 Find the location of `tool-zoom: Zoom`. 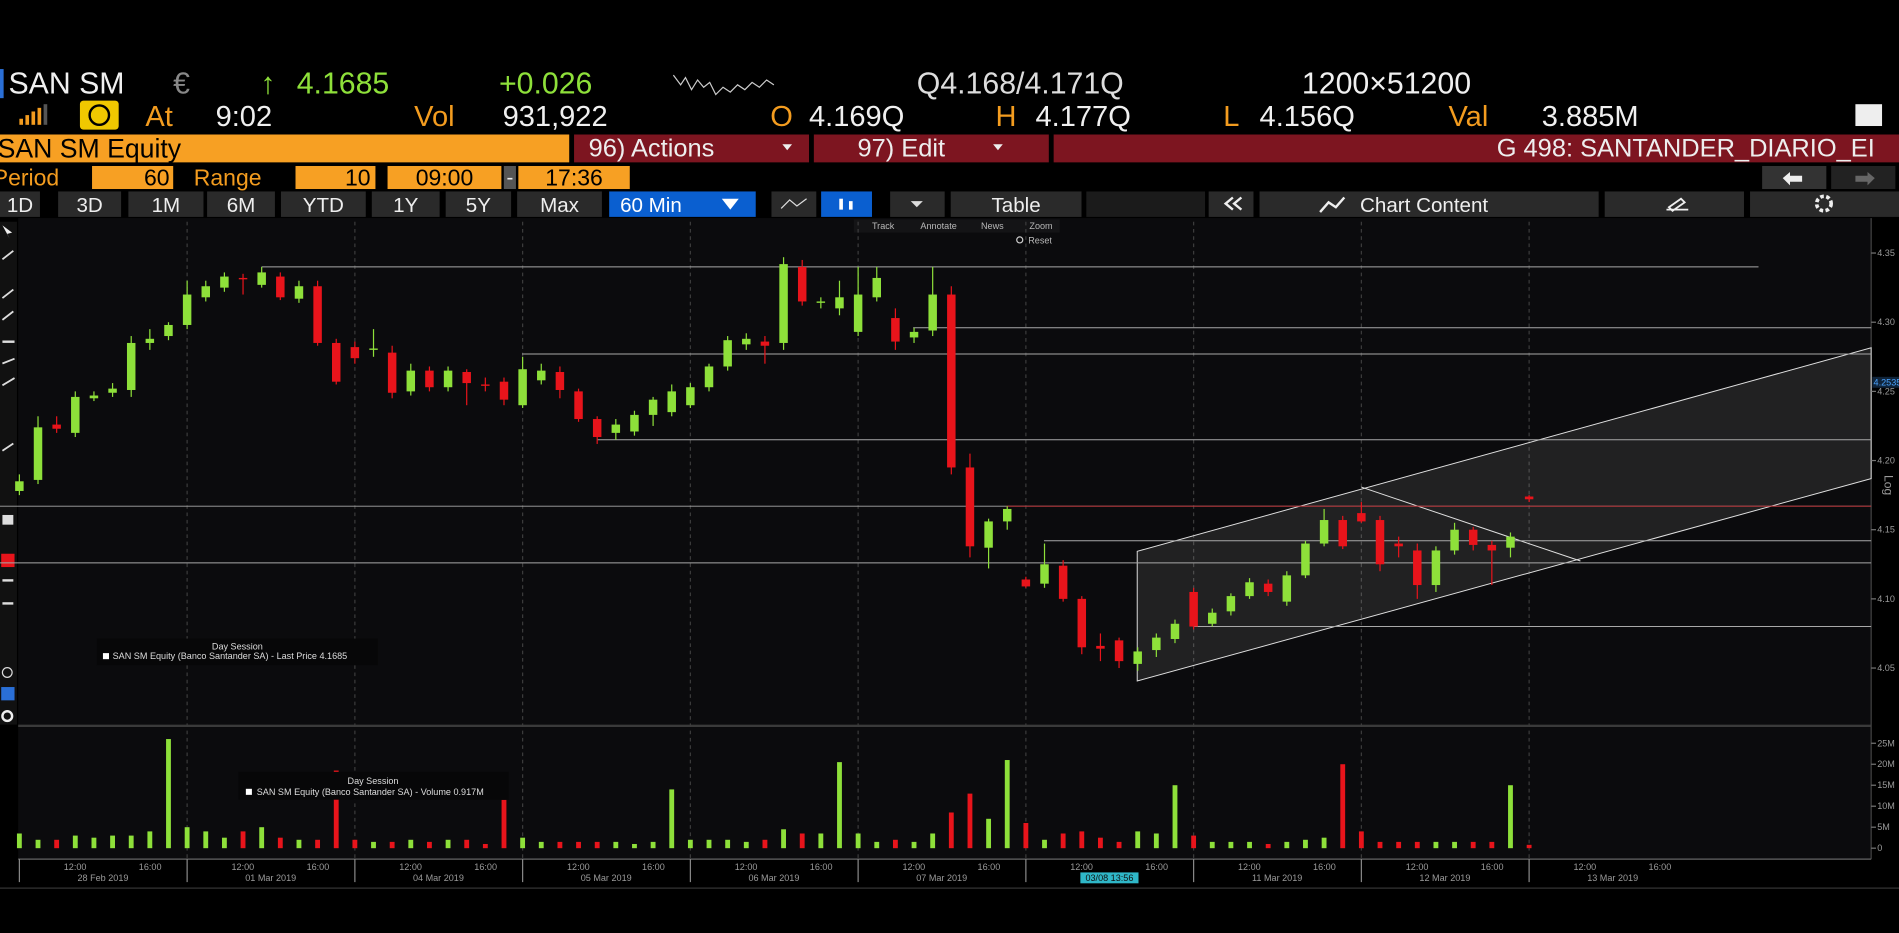

tool-zoom: Zoom is located at coordinates (1040, 226).